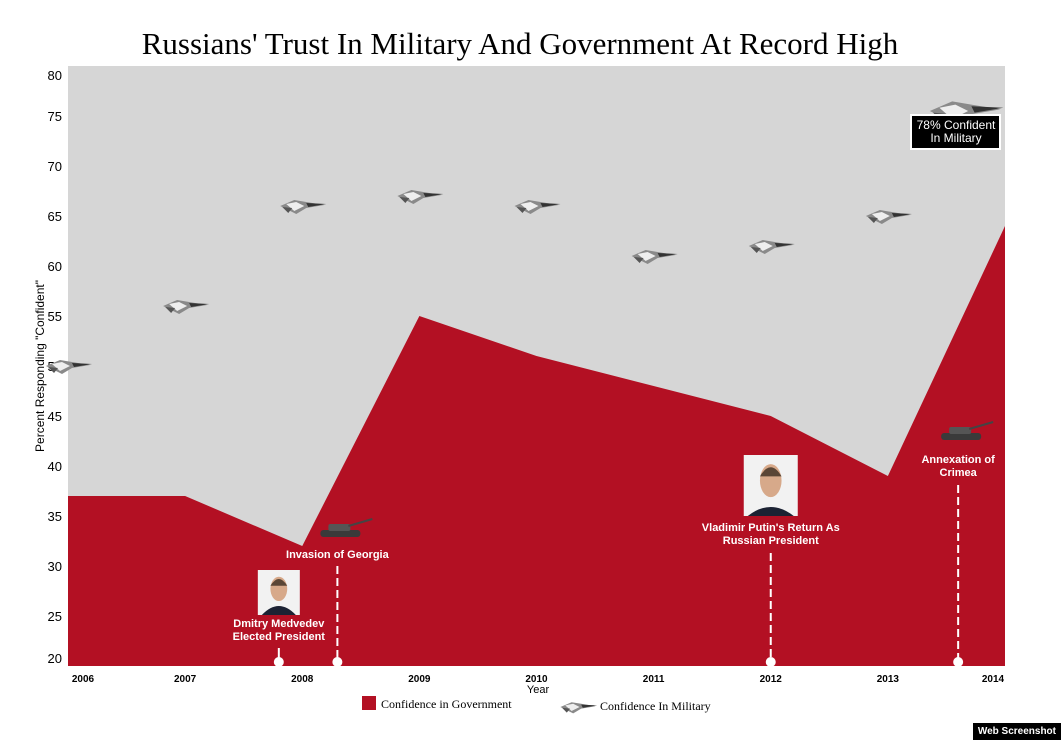 The image size is (1063, 742). I want to click on y-tick-label: 25, so click(55, 616).